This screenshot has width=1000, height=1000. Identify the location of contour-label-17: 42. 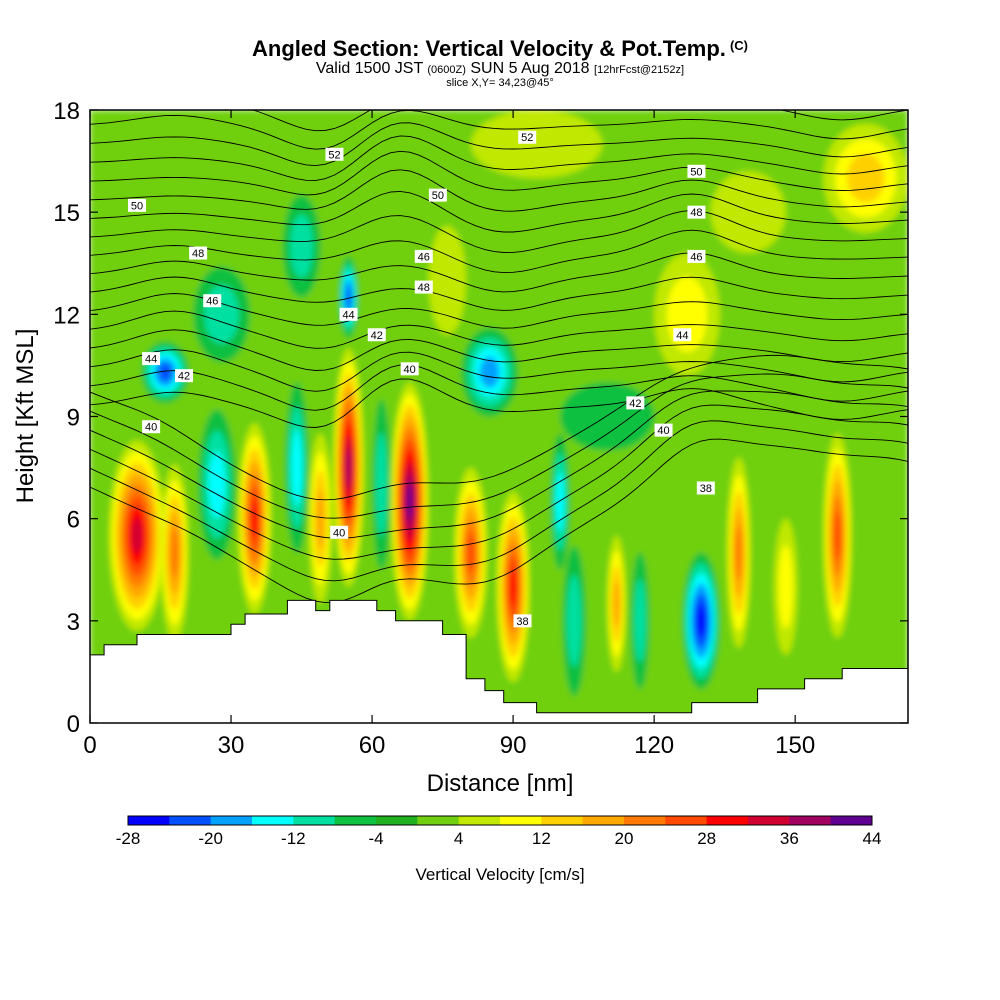
(635, 403).